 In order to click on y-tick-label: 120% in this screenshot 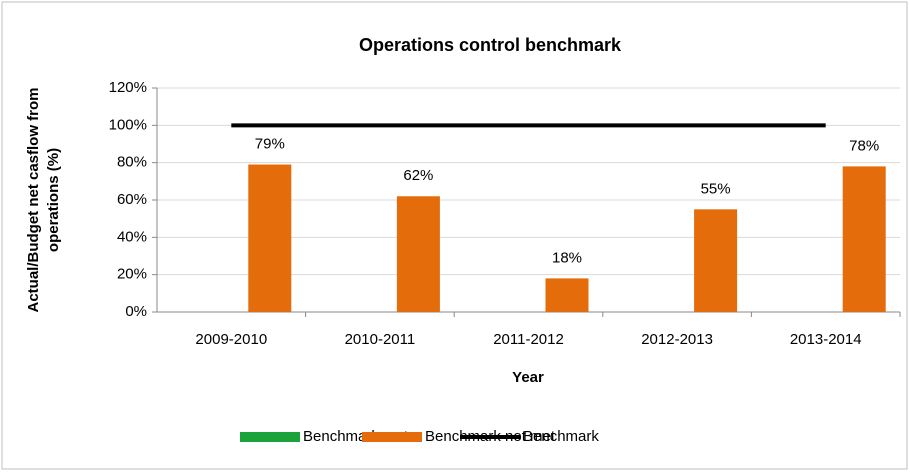, I will do `click(128, 87)`.